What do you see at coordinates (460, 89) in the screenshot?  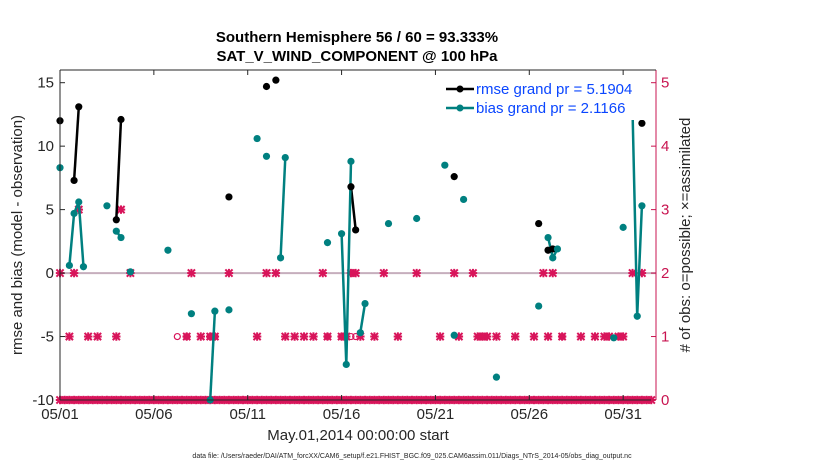 I see `legend-rmse-marker` at bounding box center [460, 89].